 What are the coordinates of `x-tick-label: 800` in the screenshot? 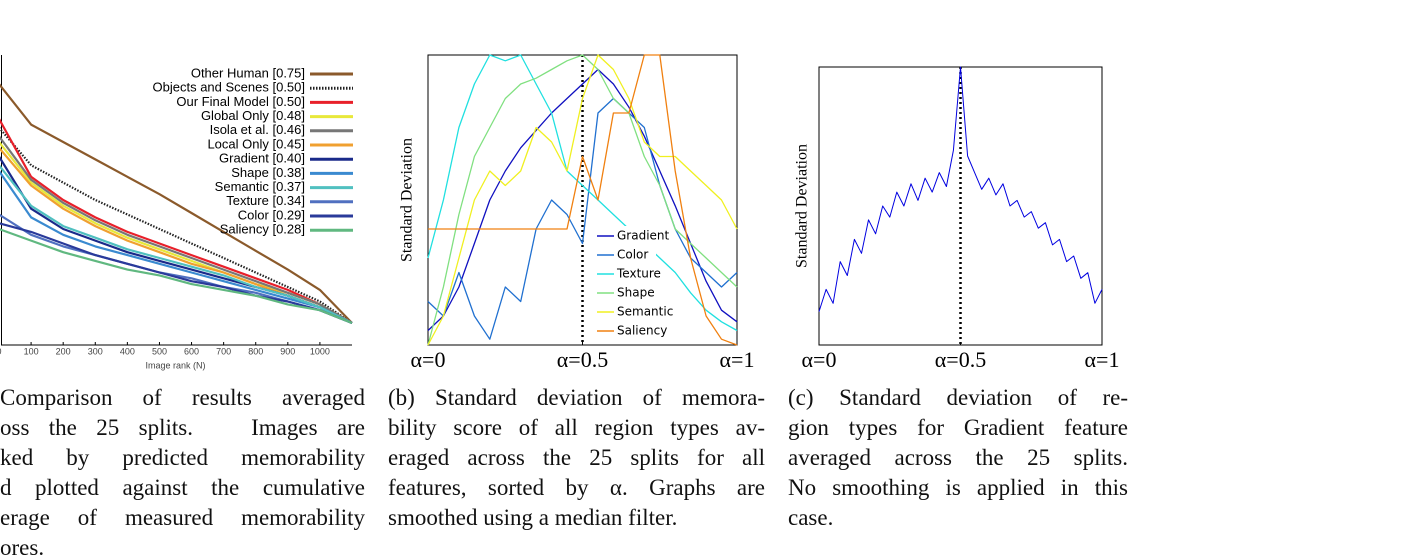 It's located at (255, 351).